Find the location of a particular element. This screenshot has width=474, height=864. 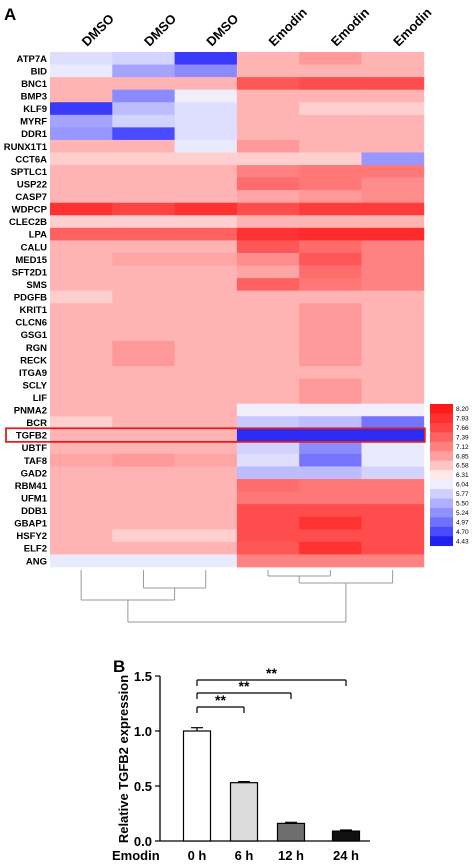

color-scale-tick: 7.39 is located at coordinates (462, 437).